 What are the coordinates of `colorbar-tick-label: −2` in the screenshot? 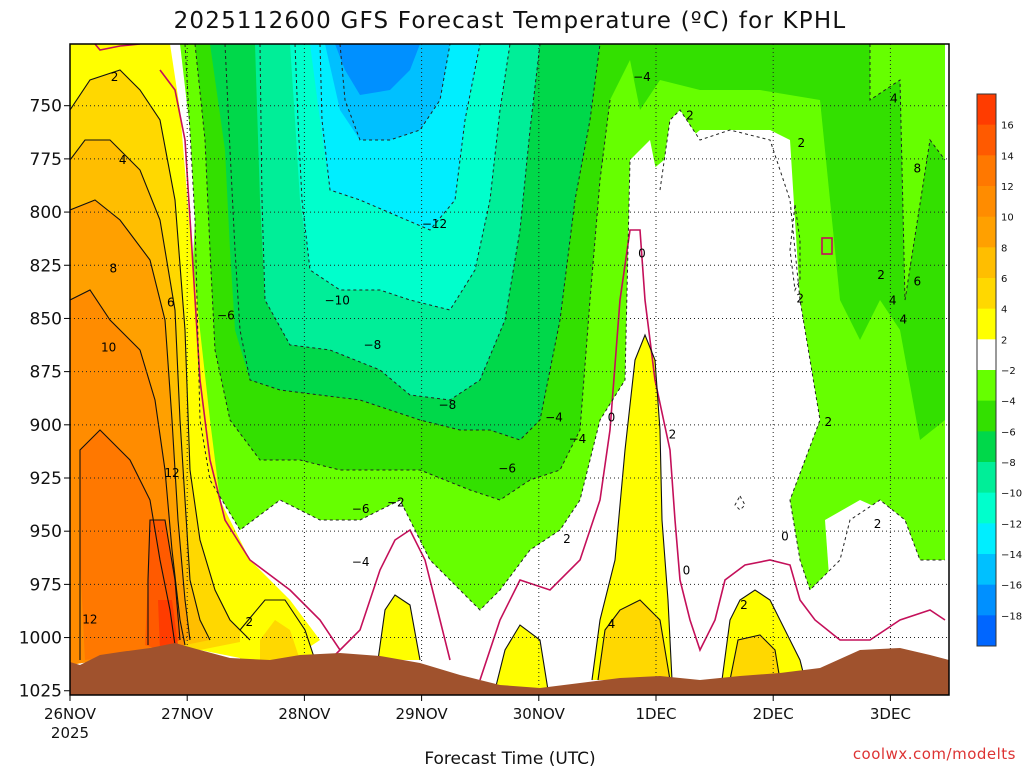 It's located at (1008, 371).